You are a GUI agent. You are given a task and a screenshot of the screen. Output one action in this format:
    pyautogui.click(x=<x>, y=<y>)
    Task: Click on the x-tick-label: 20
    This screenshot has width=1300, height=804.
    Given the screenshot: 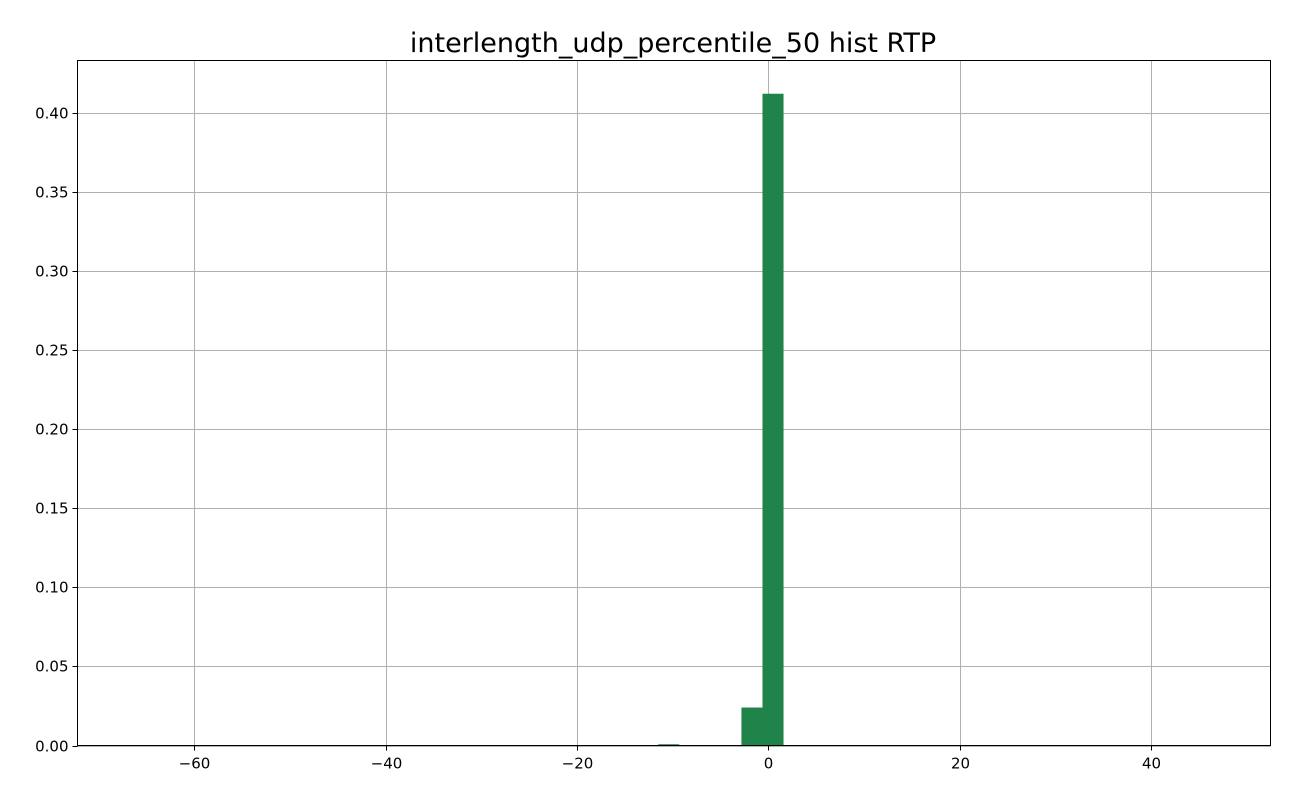 What is the action you would take?
    pyautogui.click(x=960, y=764)
    